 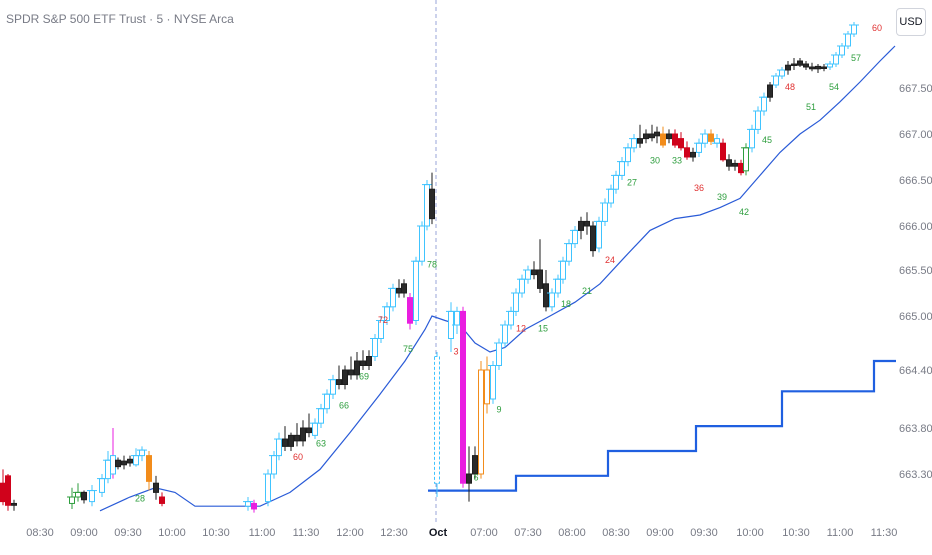 I want to click on bar-count-label: 30, so click(x=655, y=160).